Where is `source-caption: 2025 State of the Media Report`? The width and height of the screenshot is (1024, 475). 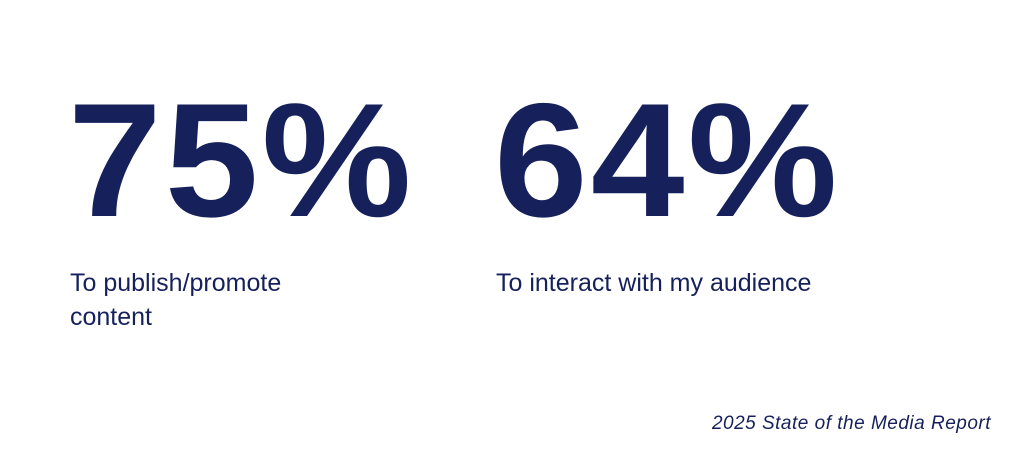
source-caption: 2025 State of the Media Report is located at coordinates (851, 423).